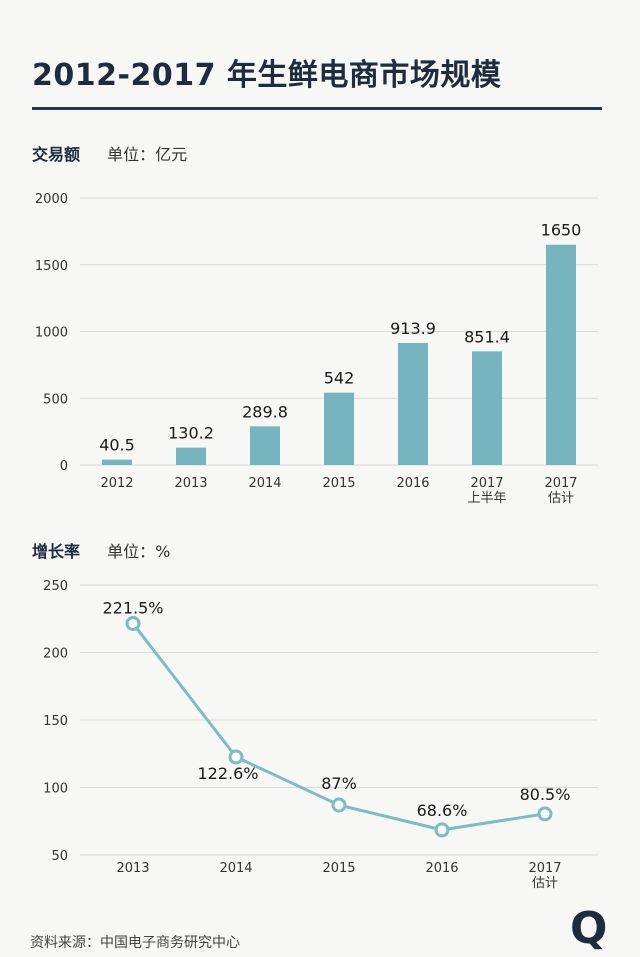 The width and height of the screenshot is (640, 957). I want to click on line-x-tick-label: 2015, so click(338, 868).